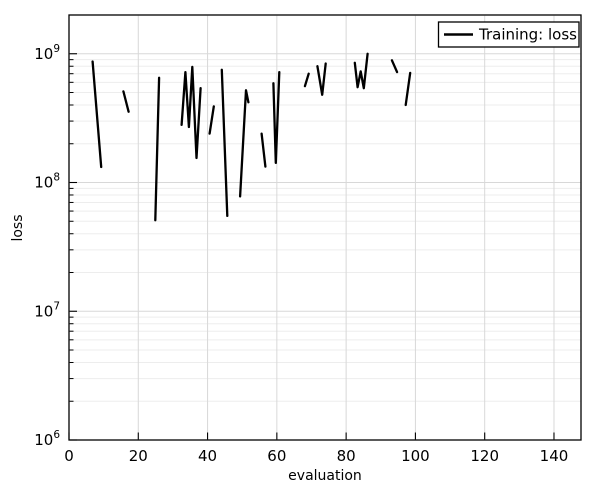 The image size is (600, 504). What do you see at coordinates (276, 456) in the screenshot?
I see `x-tick-label: 60` at bounding box center [276, 456].